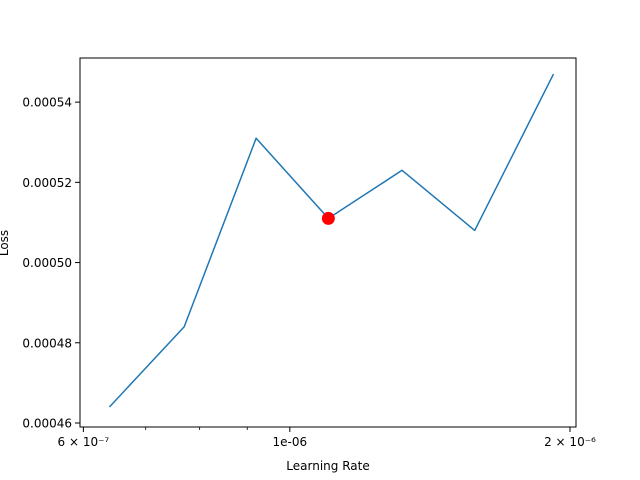 This screenshot has height=480, width=640. I want to click on x-axis: 6 × 10⁻⁷ 1e-06 2 × 10⁻⁶, so click(327, 438).